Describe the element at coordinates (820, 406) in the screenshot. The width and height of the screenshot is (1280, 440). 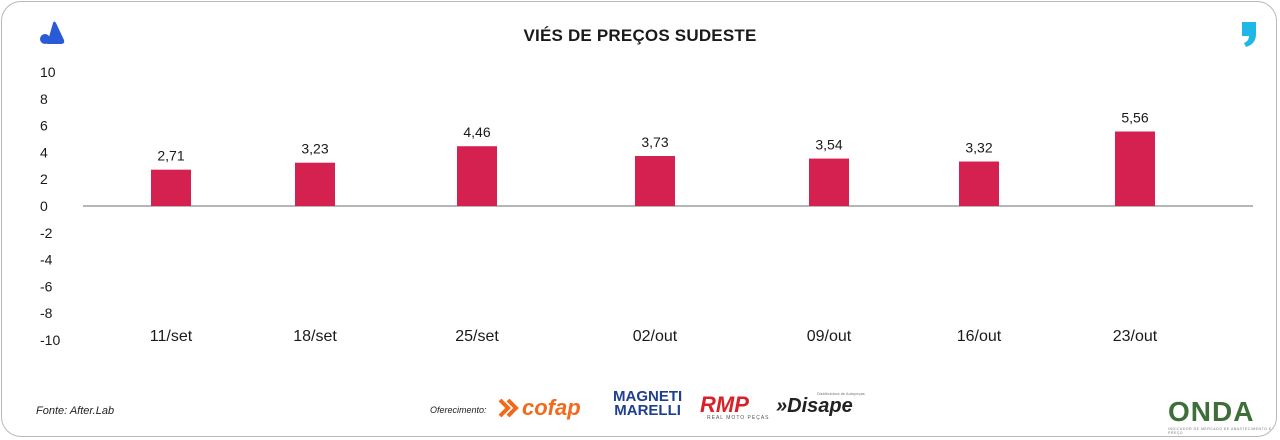
I see `disape-name: Disape` at that location.